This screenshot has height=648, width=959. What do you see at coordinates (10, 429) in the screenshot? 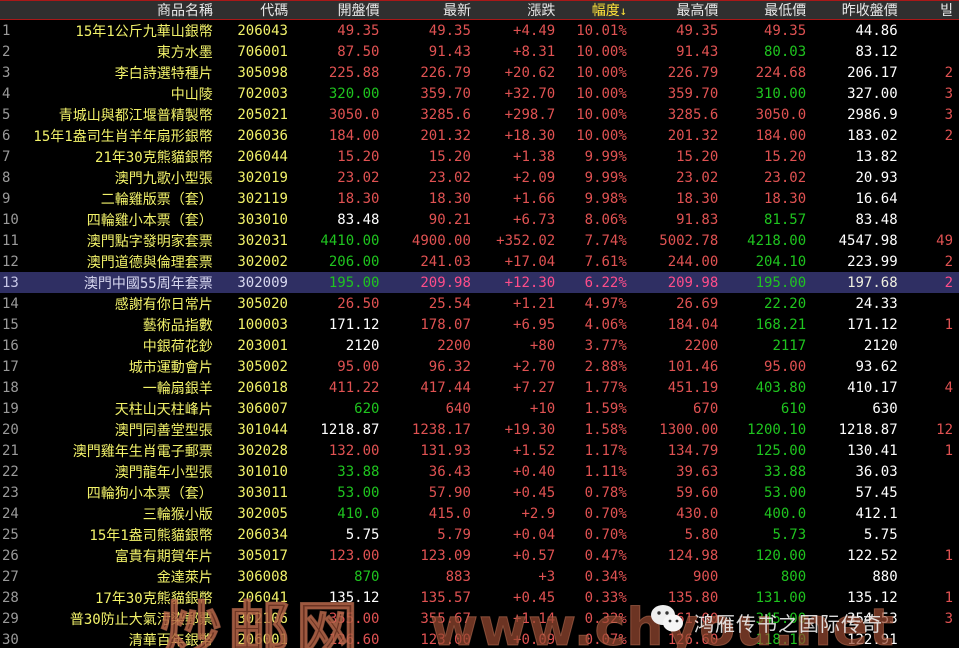
I see `cell-index: 20` at bounding box center [10, 429].